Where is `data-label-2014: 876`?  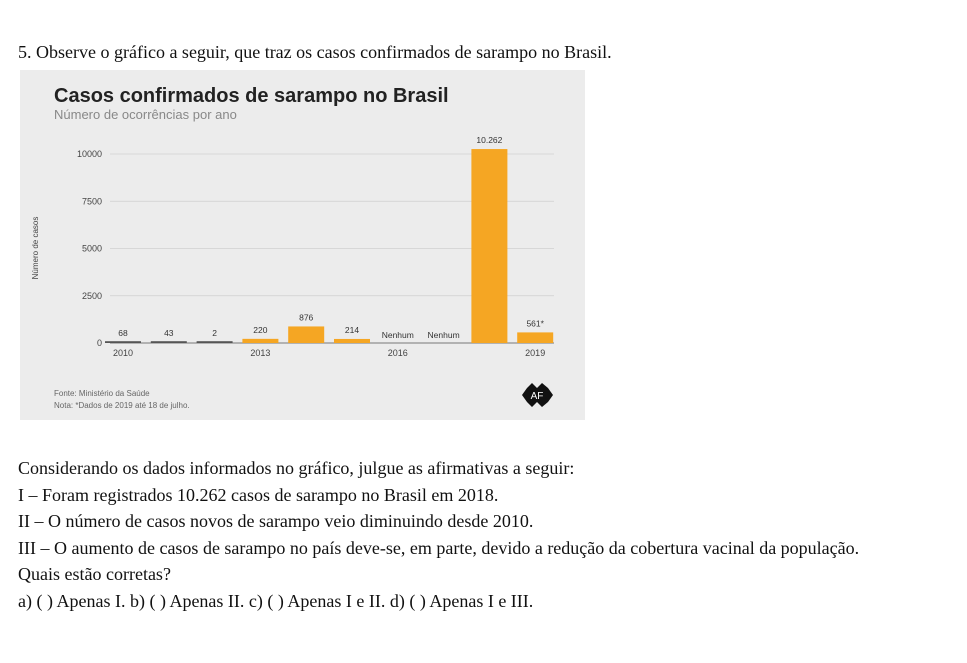 data-label-2014: 876 is located at coordinates (306, 317).